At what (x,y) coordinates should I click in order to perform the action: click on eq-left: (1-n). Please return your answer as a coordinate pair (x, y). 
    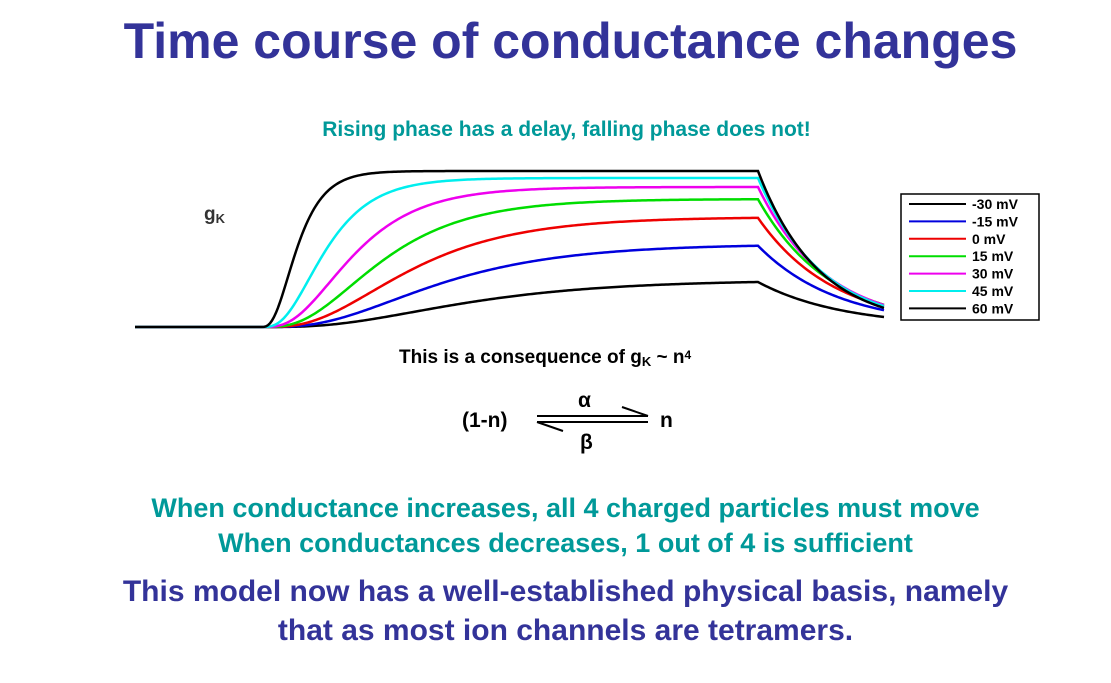
    Looking at the image, I should click on (485, 420).